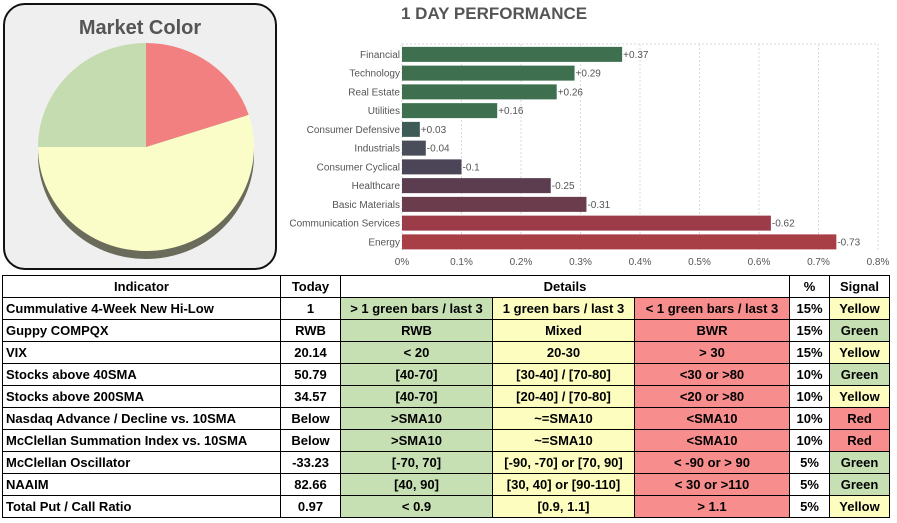  What do you see at coordinates (563, 484) in the screenshot?
I see `detail-yellow: [30, 40] or [90-110]` at bounding box center [563, 484].